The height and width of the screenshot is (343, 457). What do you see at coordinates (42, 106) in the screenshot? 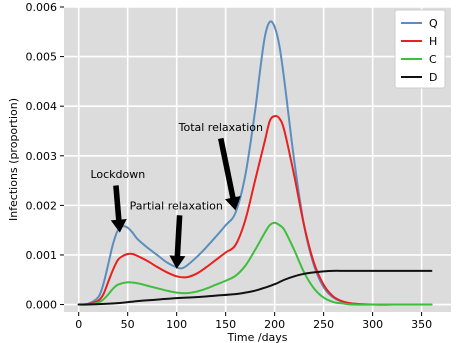
I see `y-tick-label: 0.004` at bounding box center [42, 106].